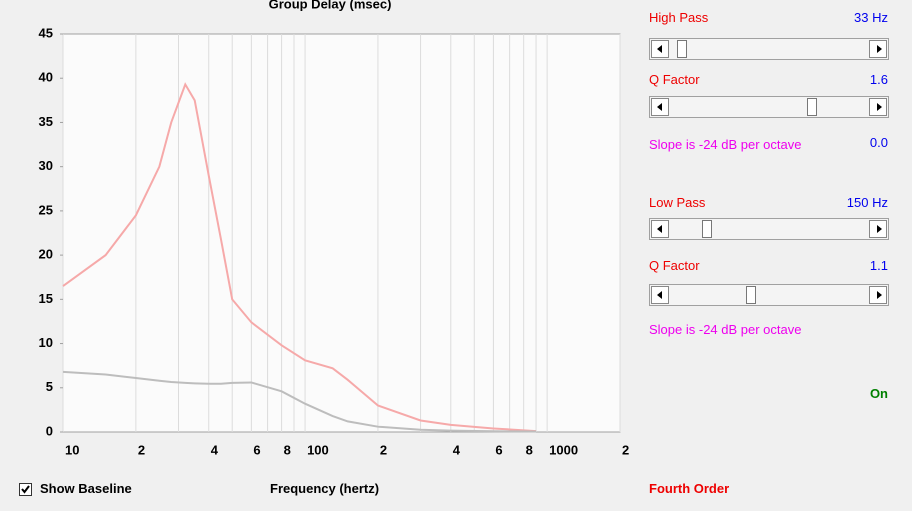  What do you see at coordinates (563, 449) in the screenshot?
I see `x-tick-label: 1000` at bounding box center [563, 449].